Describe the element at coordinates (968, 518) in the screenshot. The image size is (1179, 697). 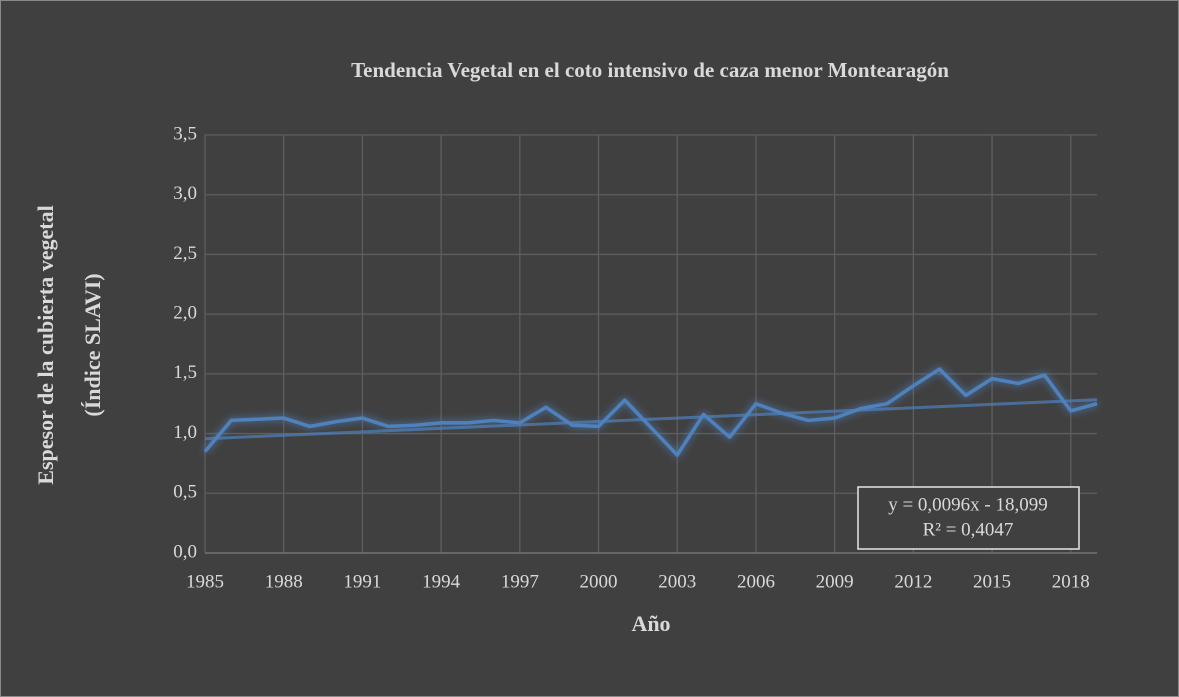
I see `equation-box` at that location.